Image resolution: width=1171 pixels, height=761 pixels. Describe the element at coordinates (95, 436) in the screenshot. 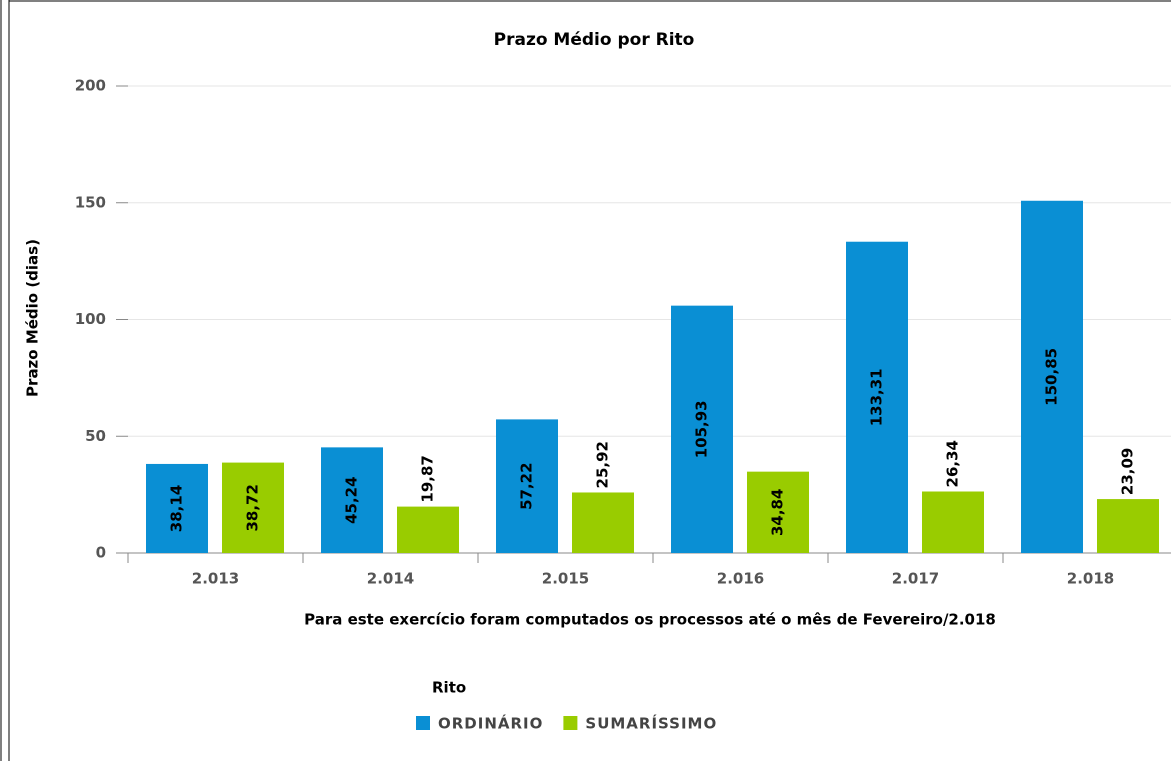

I see `y-tick-label: 50` at that location.